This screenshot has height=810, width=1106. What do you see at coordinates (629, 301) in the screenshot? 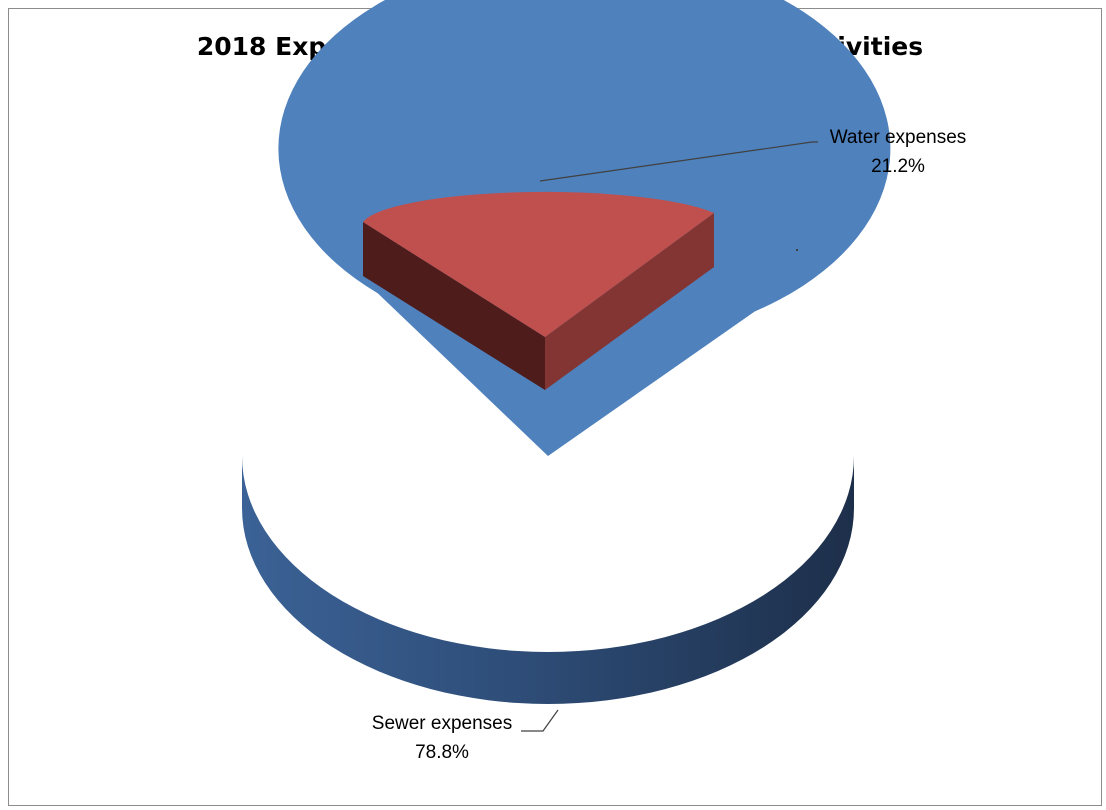
I see `slice-wall-water-right` at bounding box center [629, 301].